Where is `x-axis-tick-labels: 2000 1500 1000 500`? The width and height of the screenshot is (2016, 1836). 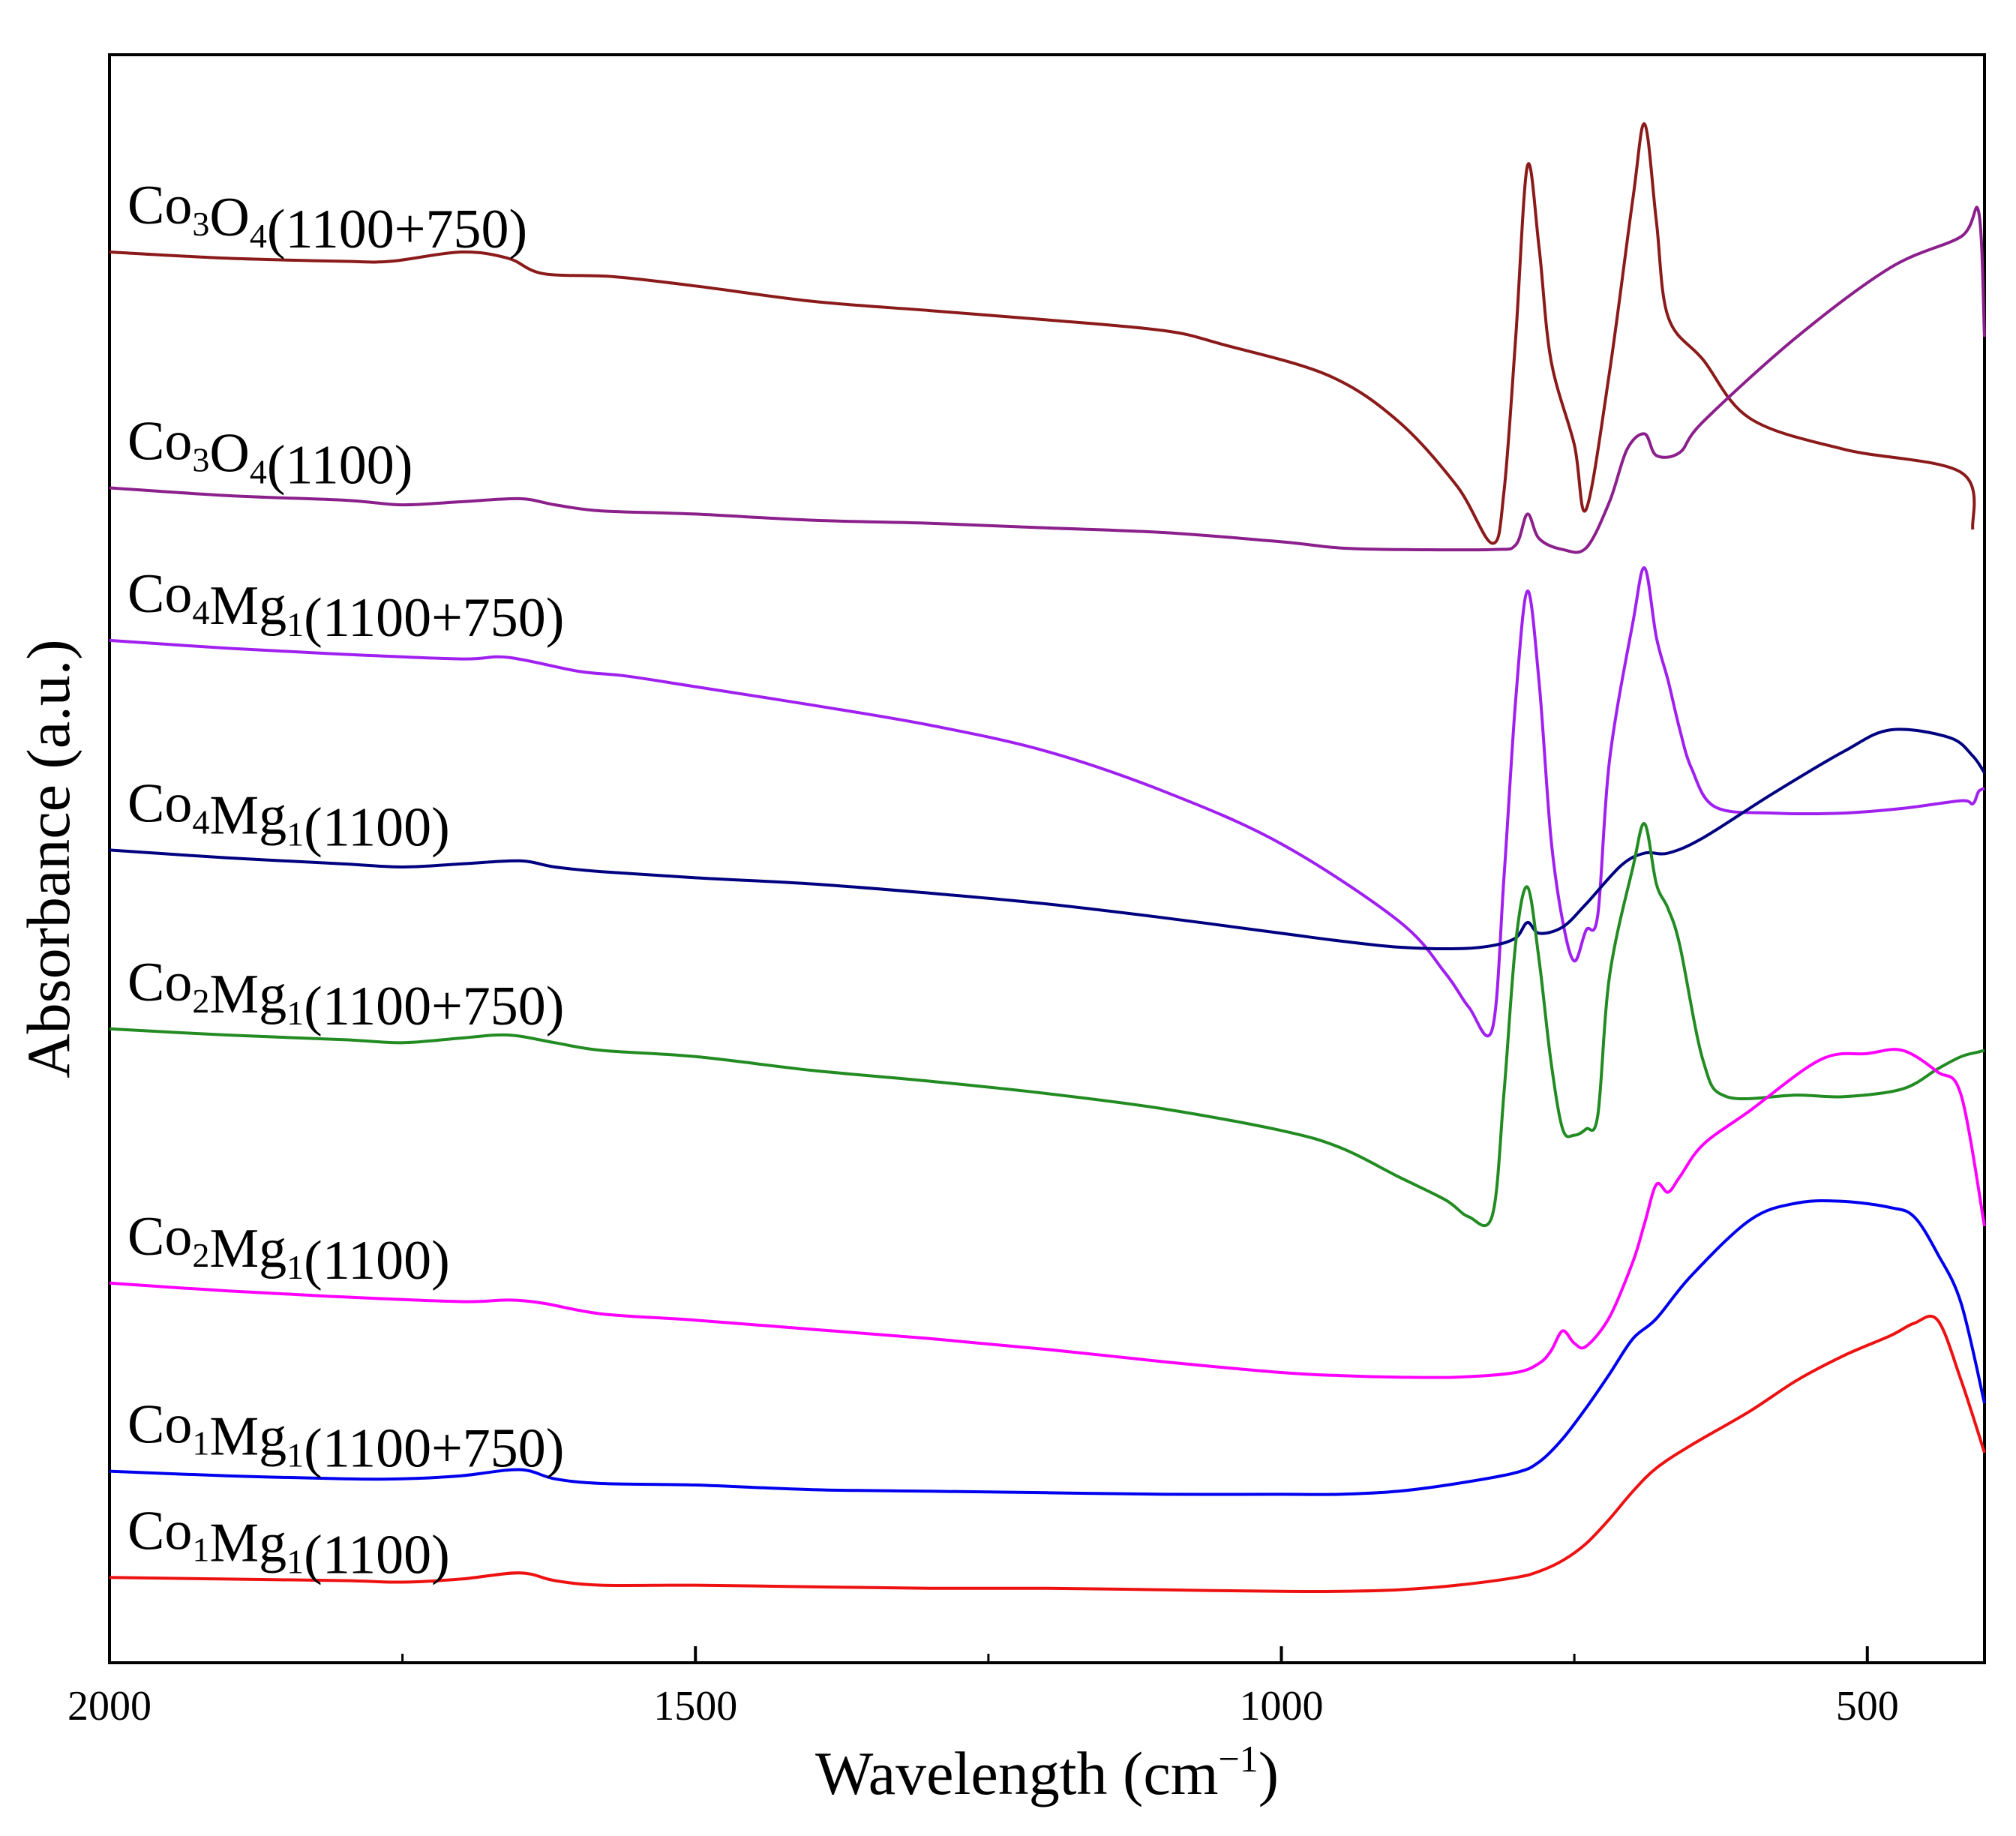 x-axis-tick-labels: 2000 1500 1000 500 is located at coordinates (983, 1706).